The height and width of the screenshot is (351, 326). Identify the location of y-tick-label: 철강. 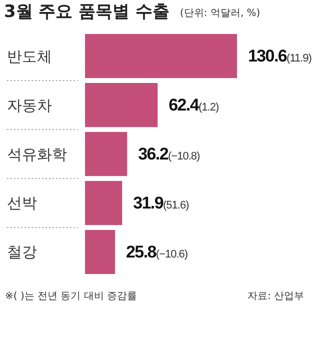
(22, 252).